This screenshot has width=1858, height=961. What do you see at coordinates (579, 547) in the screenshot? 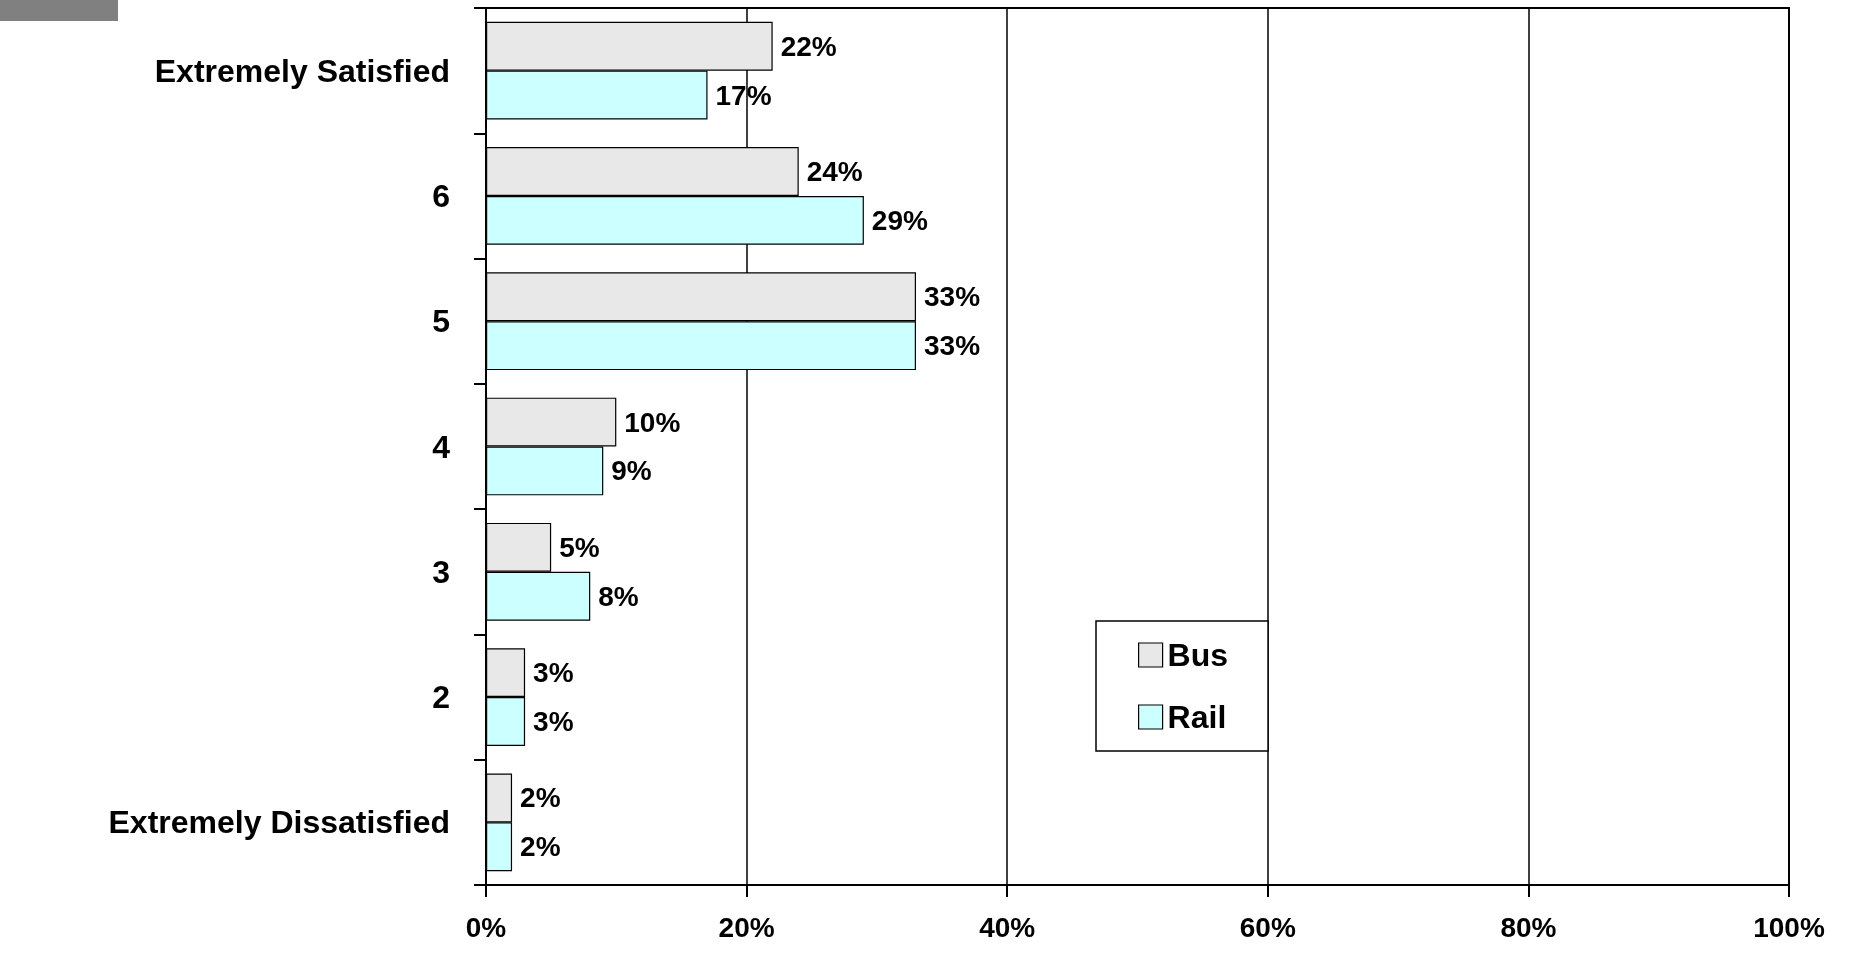
I see `data-label: 5%` at bounding box center [579, 547].